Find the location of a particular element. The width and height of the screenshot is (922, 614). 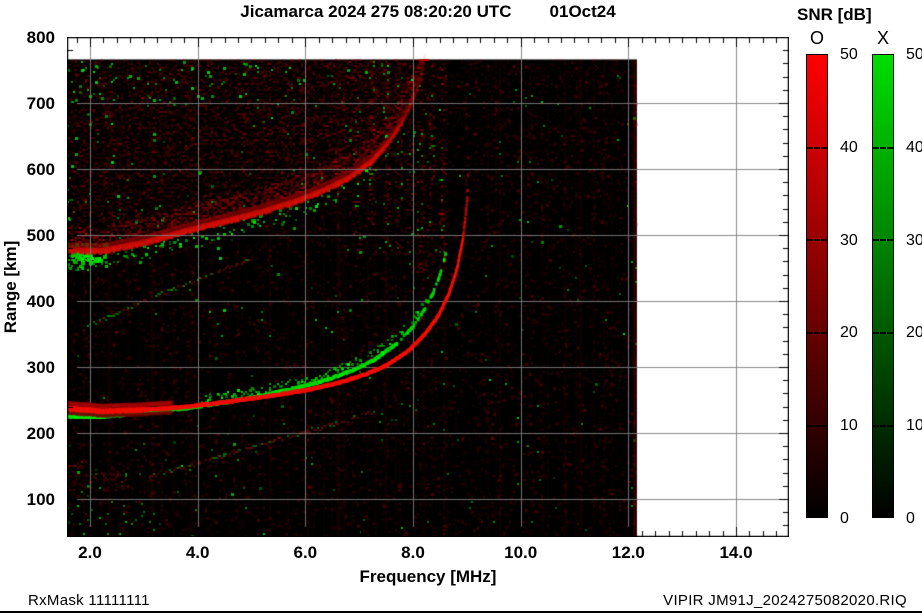

y-tick-label: 800 is located at coordinates (40, 37).